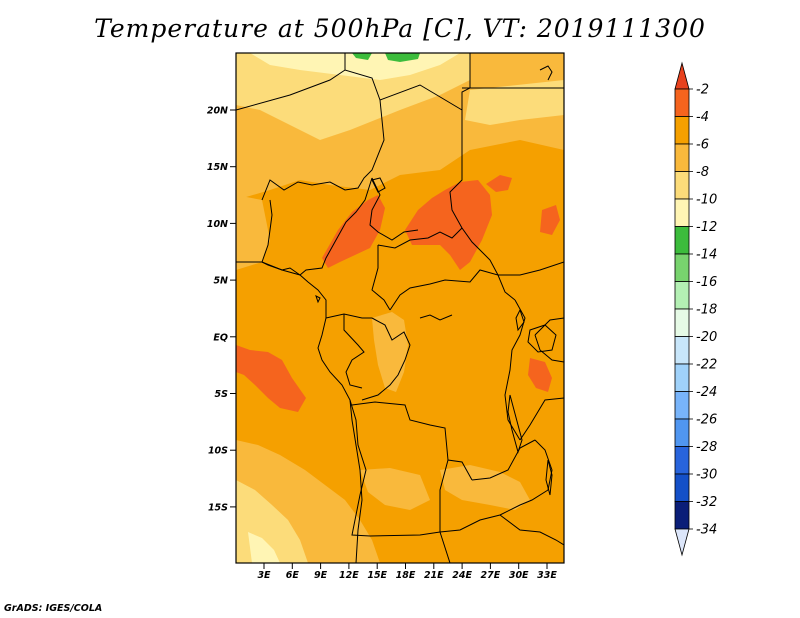 This screenshot has width=800, height=618. I want to click on lat-tick-label: 5S, so click(222, 394).